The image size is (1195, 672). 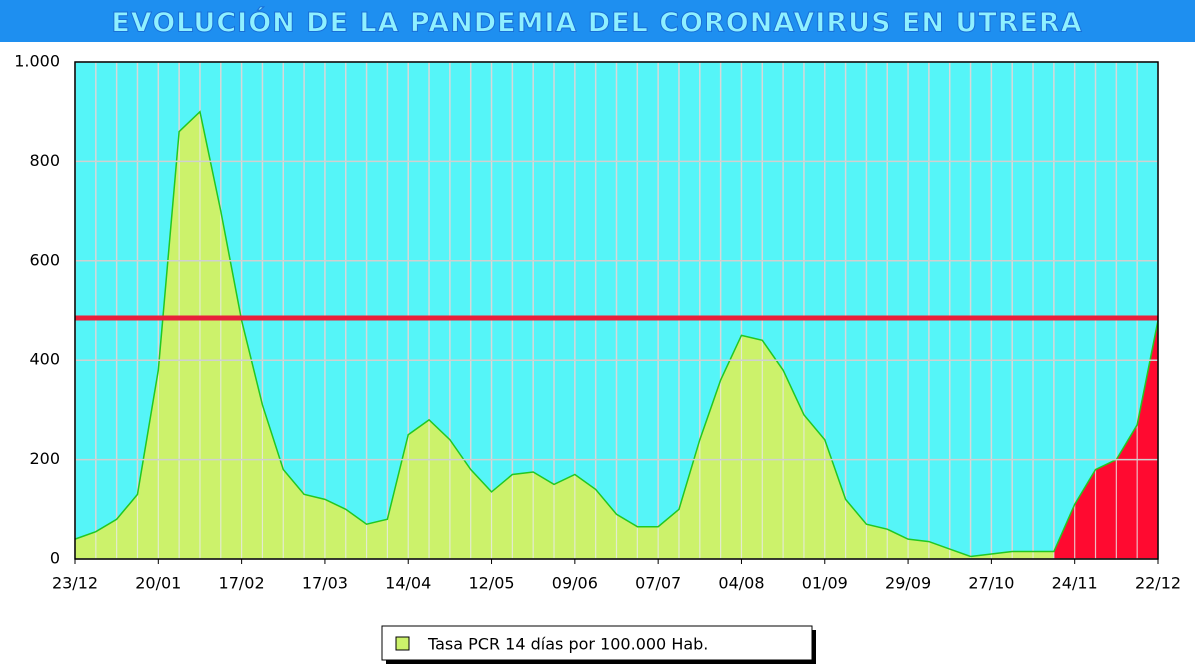 What do you see at coordinates (741, 583) in the screenshot?
I see `x-tick-label: 04/08` at bounding box center [741, 583].